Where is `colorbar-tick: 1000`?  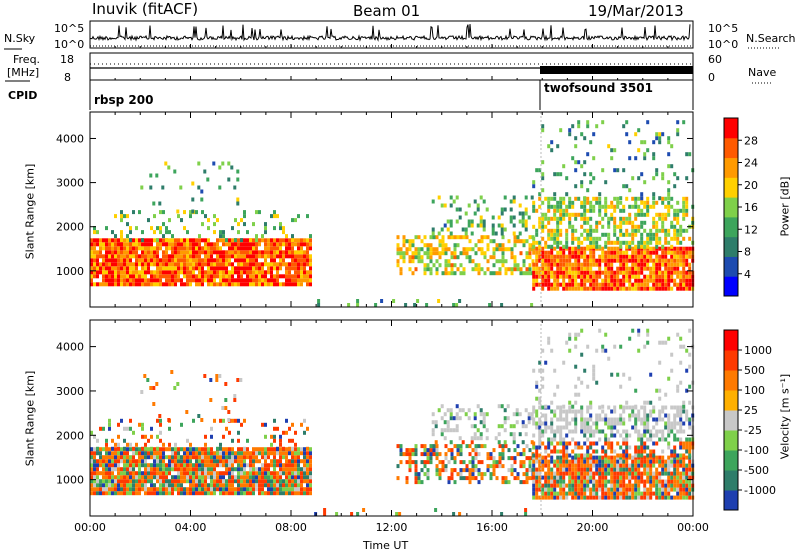
colorbar-tick: 1000 is located at coordinates (758, 350).